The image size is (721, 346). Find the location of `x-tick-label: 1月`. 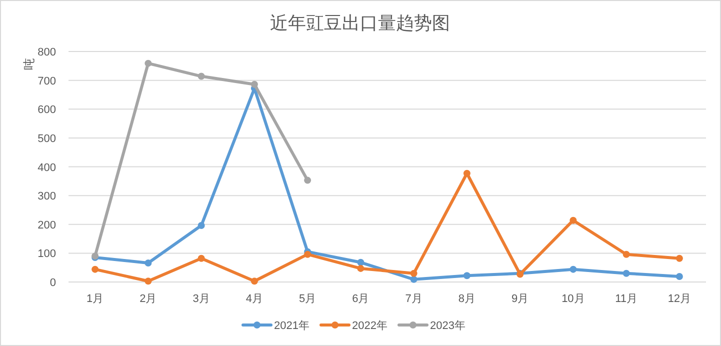

x-tick-label: 1月 is located at coordinates (95, 299).